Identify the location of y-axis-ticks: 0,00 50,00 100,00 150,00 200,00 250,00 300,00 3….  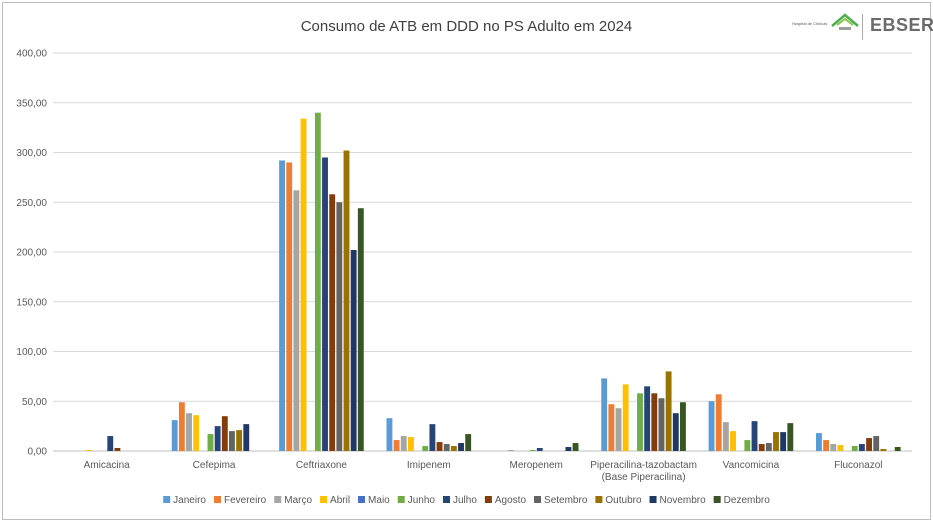
(31, 253).